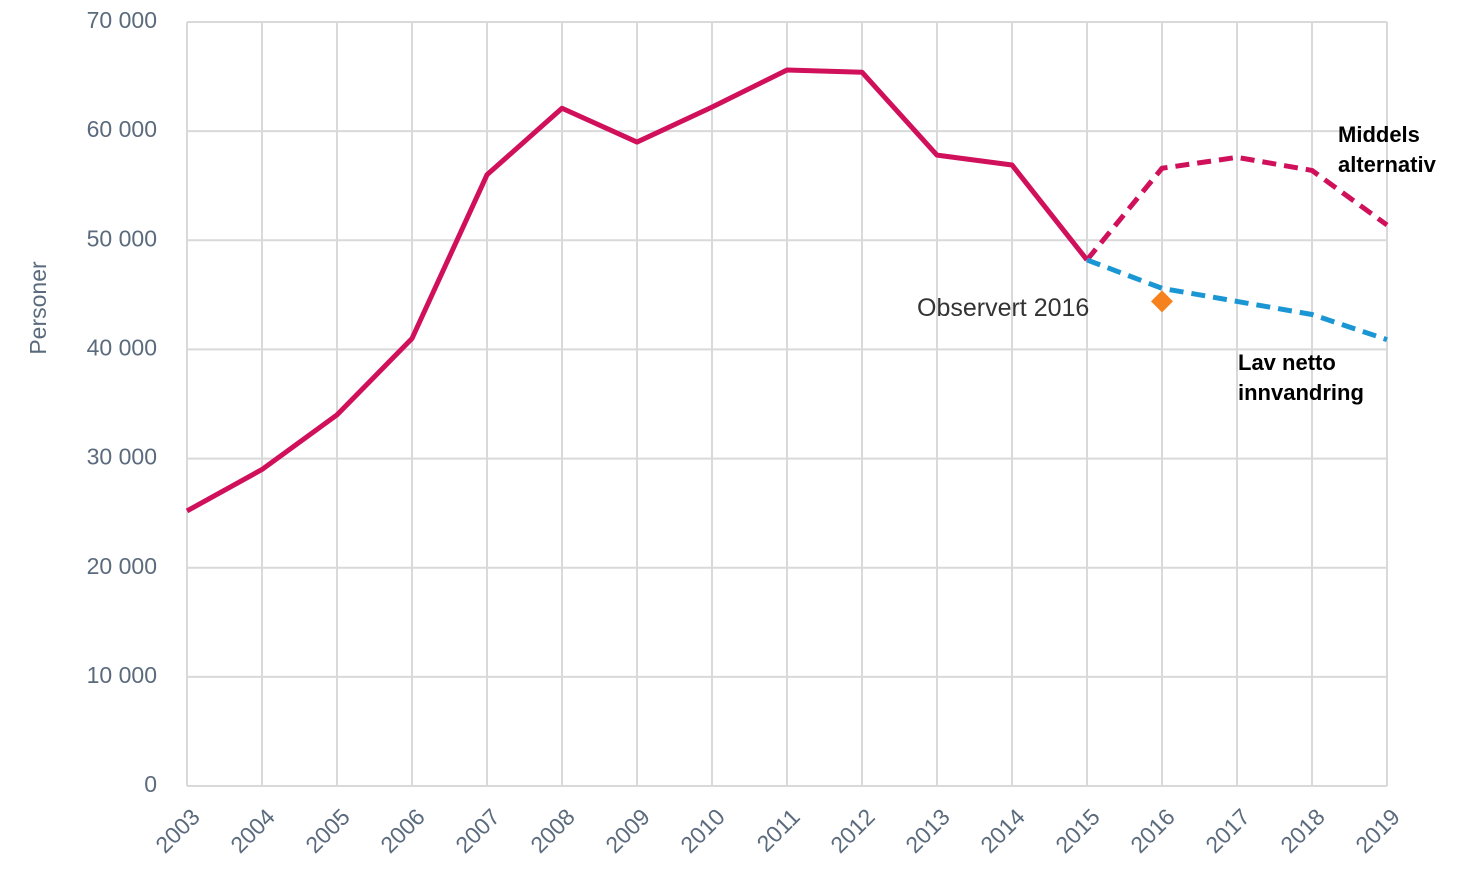 This screenshot has width=1484, height=877. Describe the element at coordinates (122, 457) in the screenshot. I see `y-tick-label: 30 000` at that location.